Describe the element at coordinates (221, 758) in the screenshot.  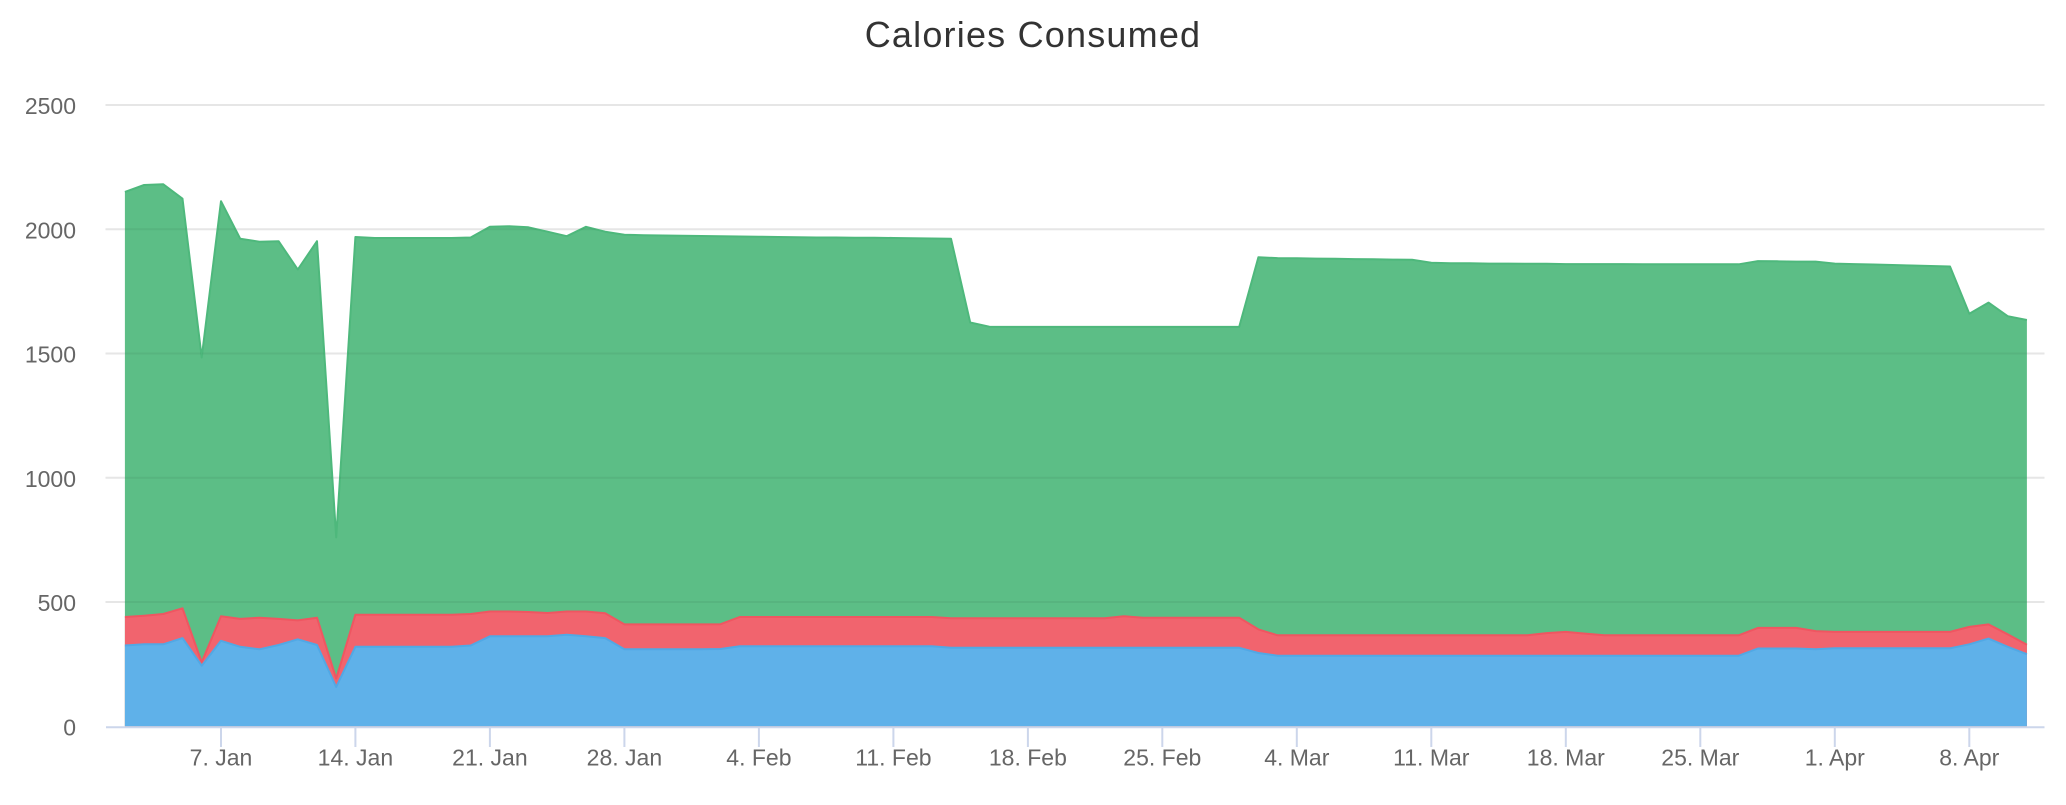
I see `svg-text: 7. Jan` at that location.